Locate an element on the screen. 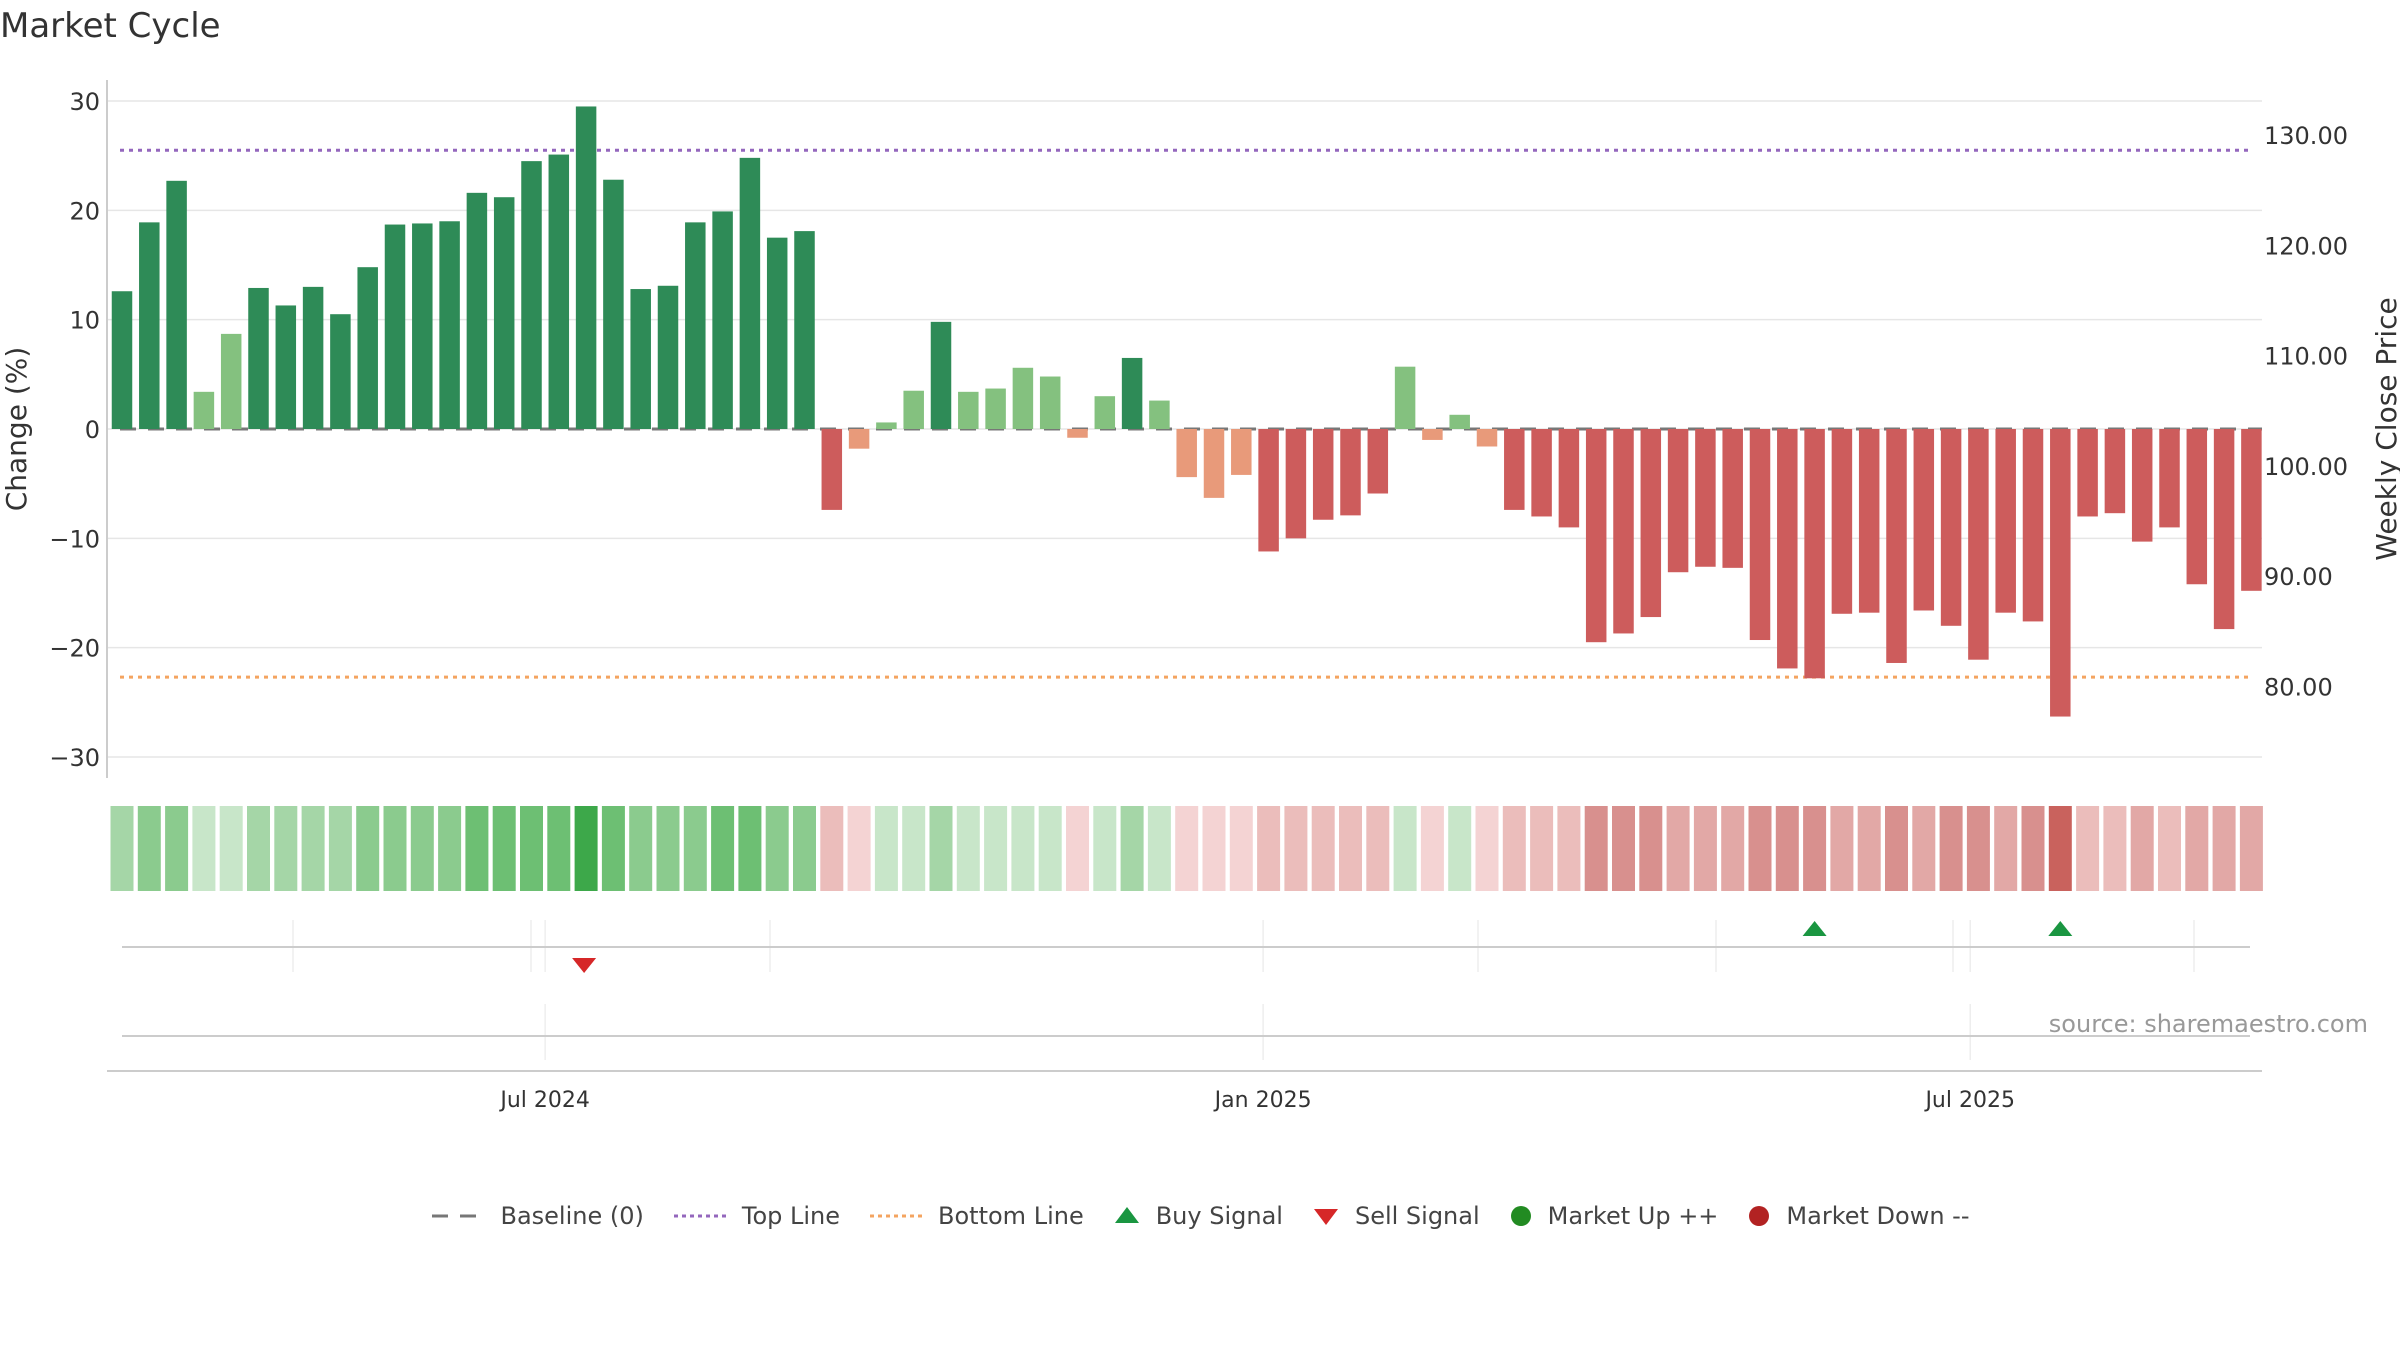 The height and width of the screenshot is (1350, 2400). legend-bottom-line-label: Bottom Line is located at coordinates (1011, 1216).